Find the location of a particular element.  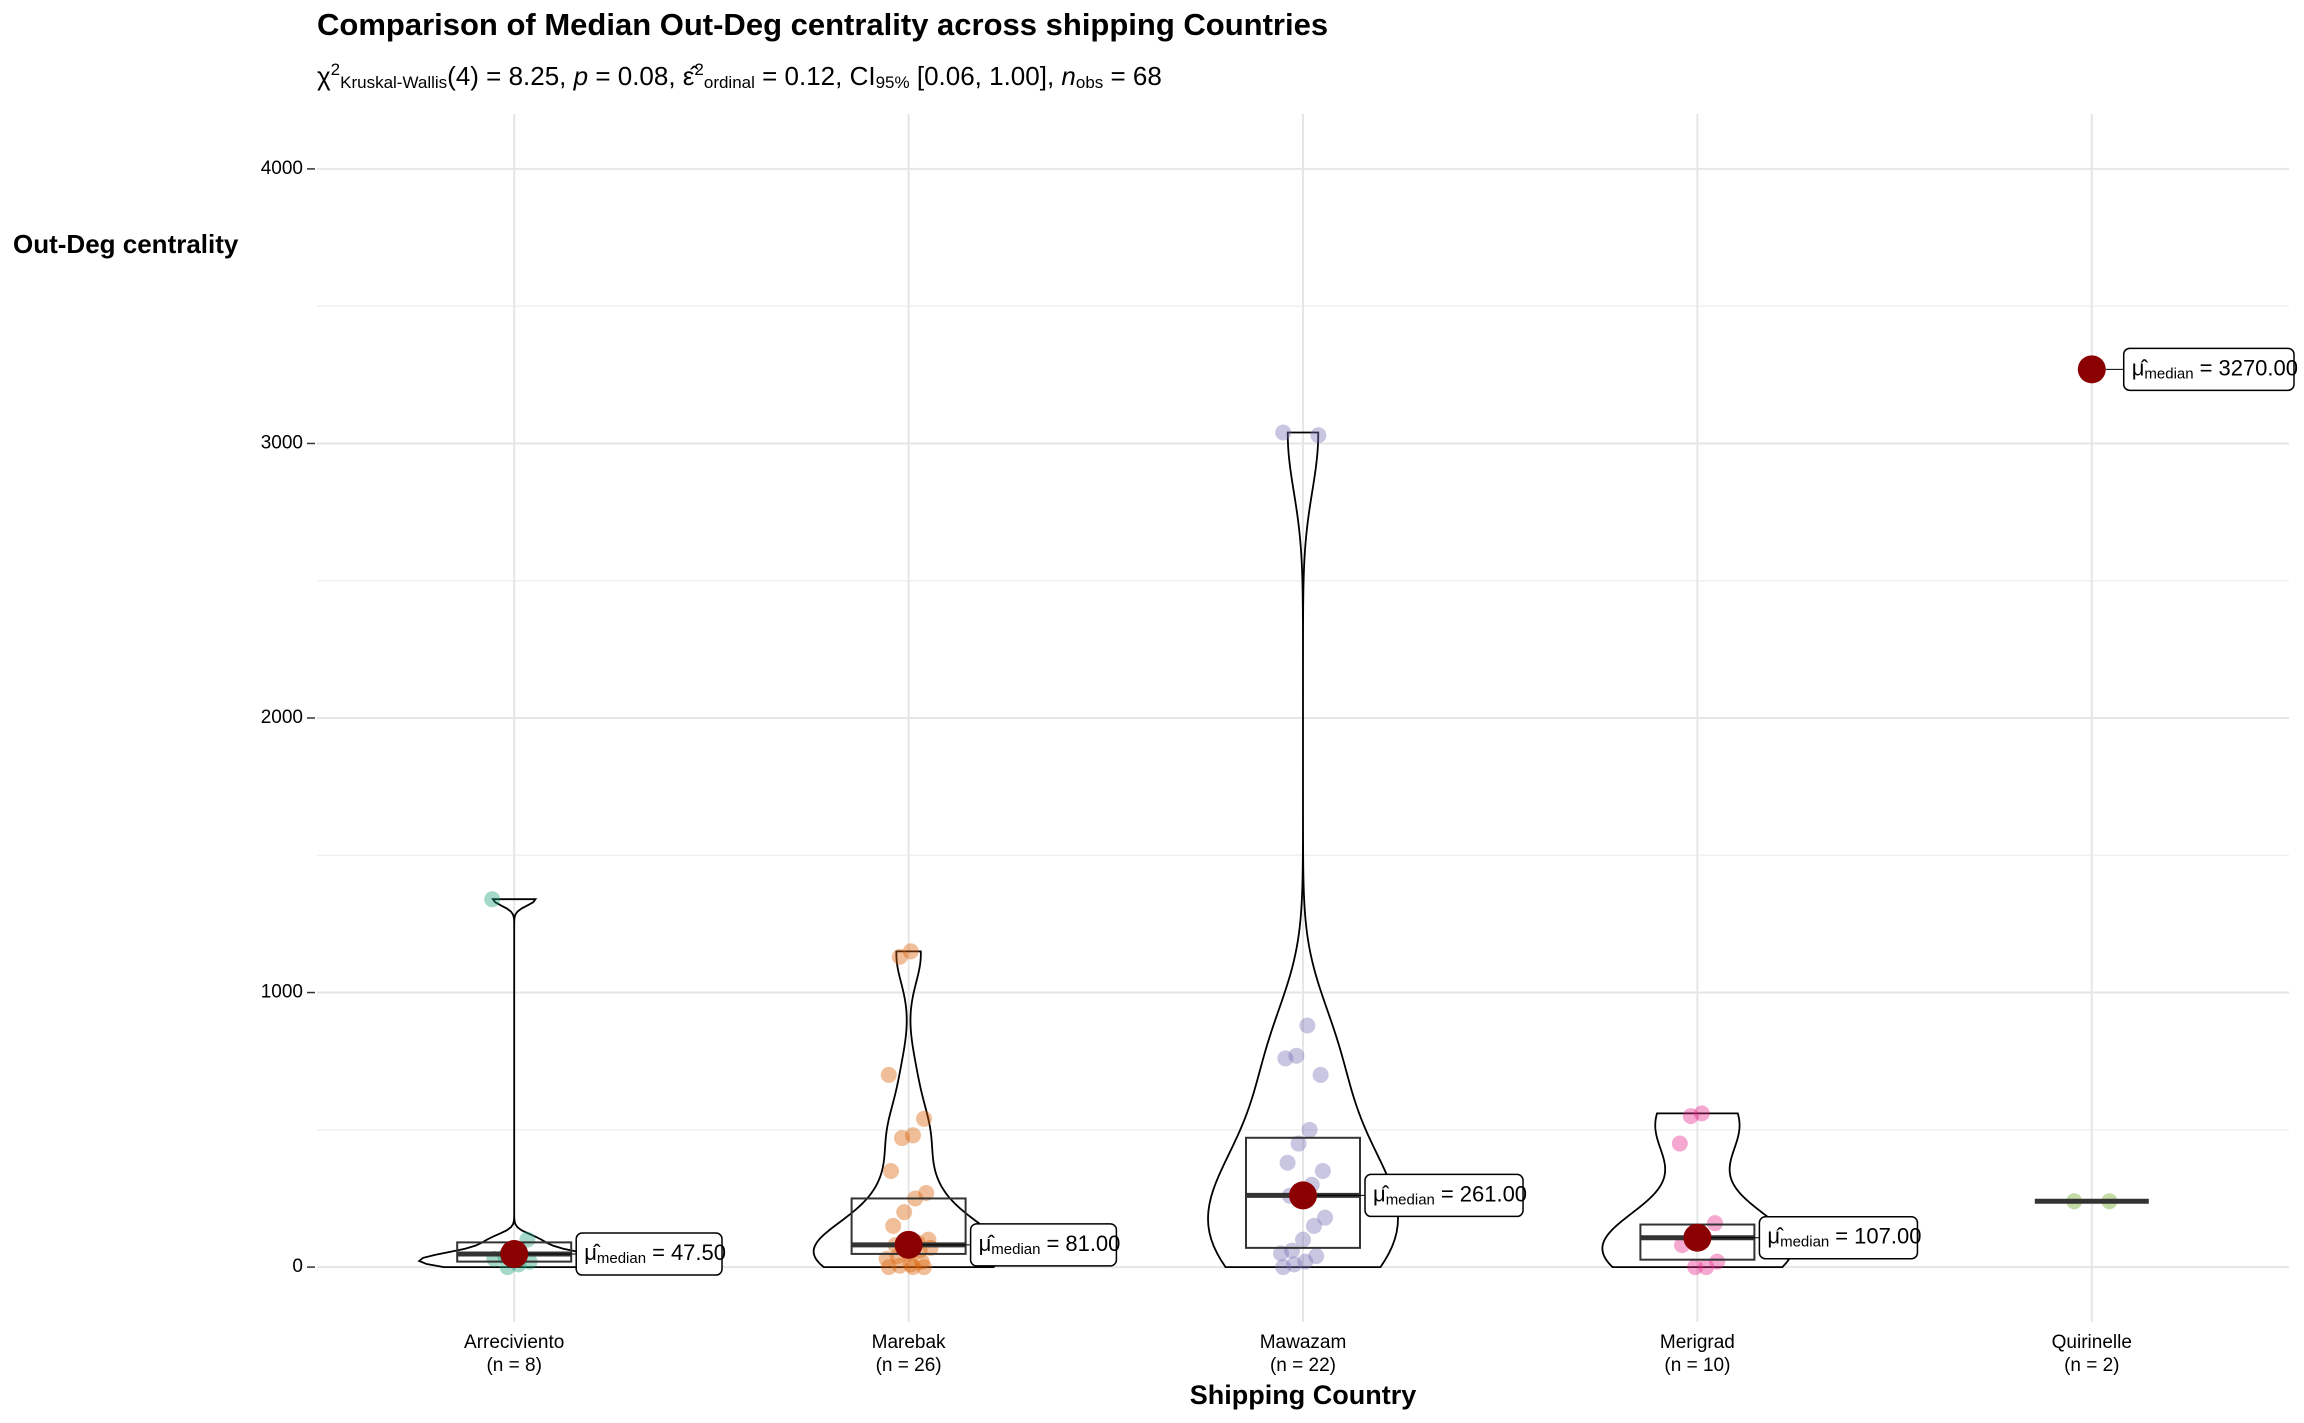

x-tick-label: Merigrad is located at coordinates (1697, 1342).